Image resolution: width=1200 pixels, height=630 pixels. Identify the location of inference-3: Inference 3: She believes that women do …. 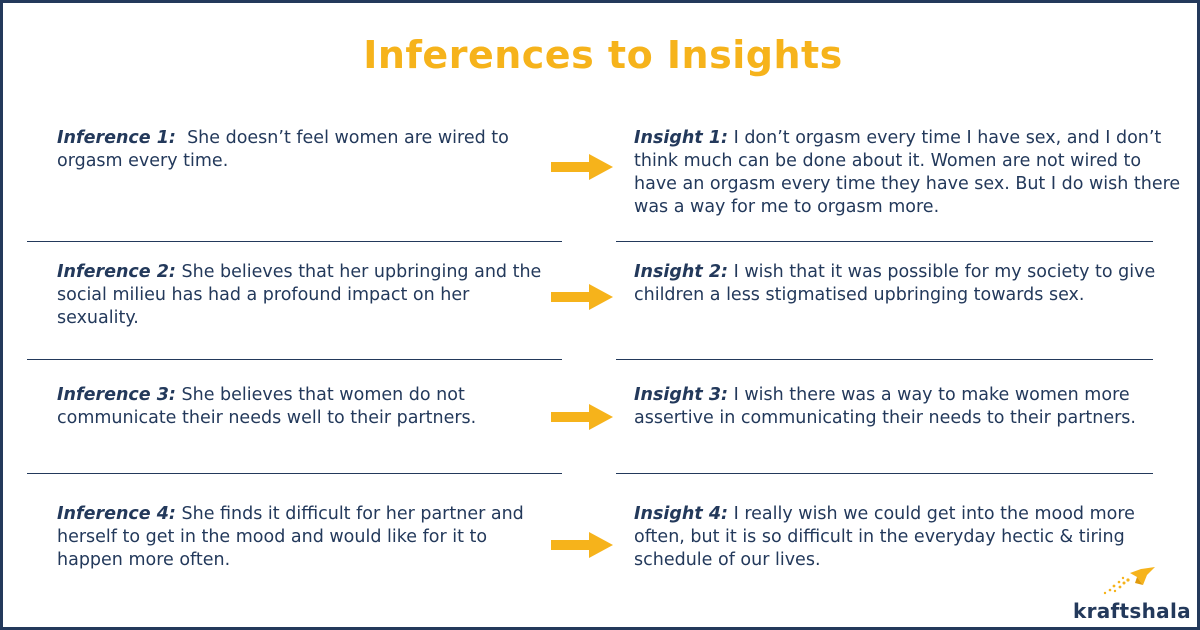
(302, 407).